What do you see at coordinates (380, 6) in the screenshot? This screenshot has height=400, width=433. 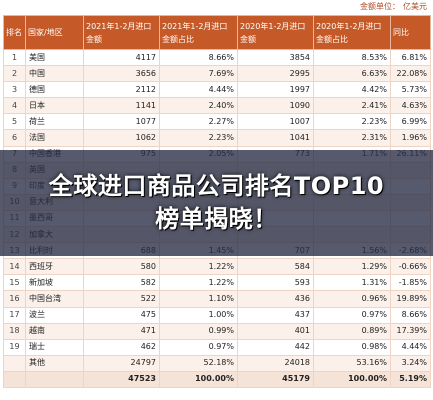 I see `unit-label: 金额单位：` at bounding box center [380, 6].